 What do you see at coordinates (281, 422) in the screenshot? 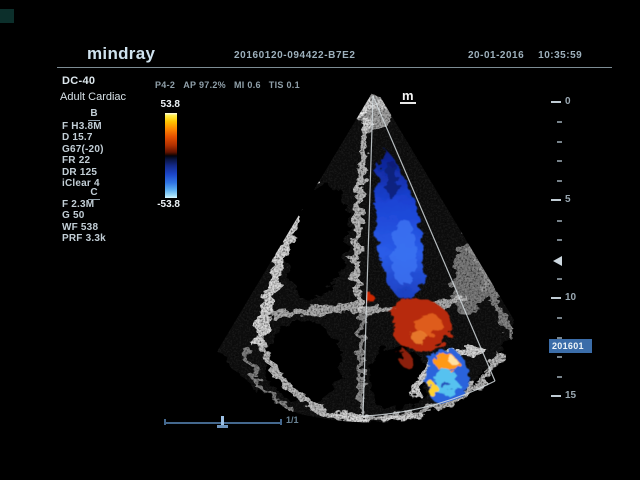
I see `cine-bar-end-cap` at bounding box center [281, 422].